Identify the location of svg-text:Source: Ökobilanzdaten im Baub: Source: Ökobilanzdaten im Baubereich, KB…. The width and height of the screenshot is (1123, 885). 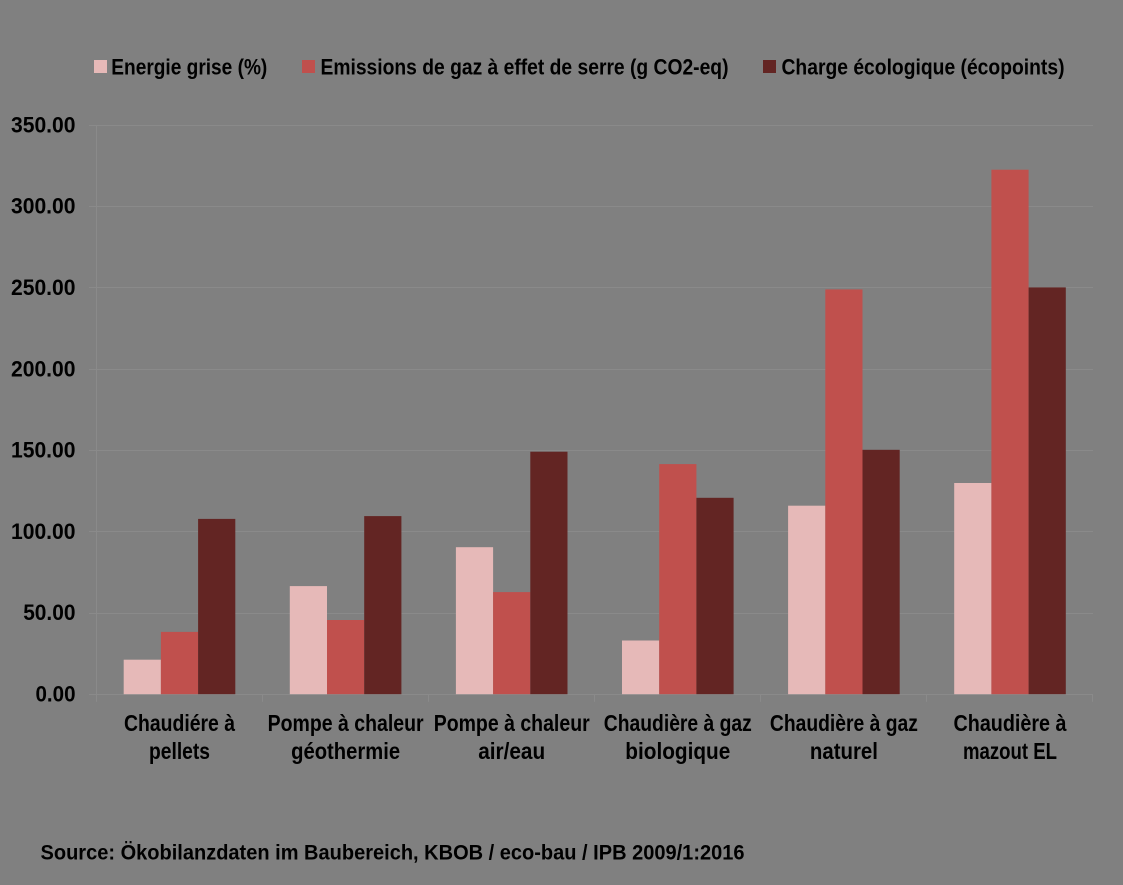
(393, 852).